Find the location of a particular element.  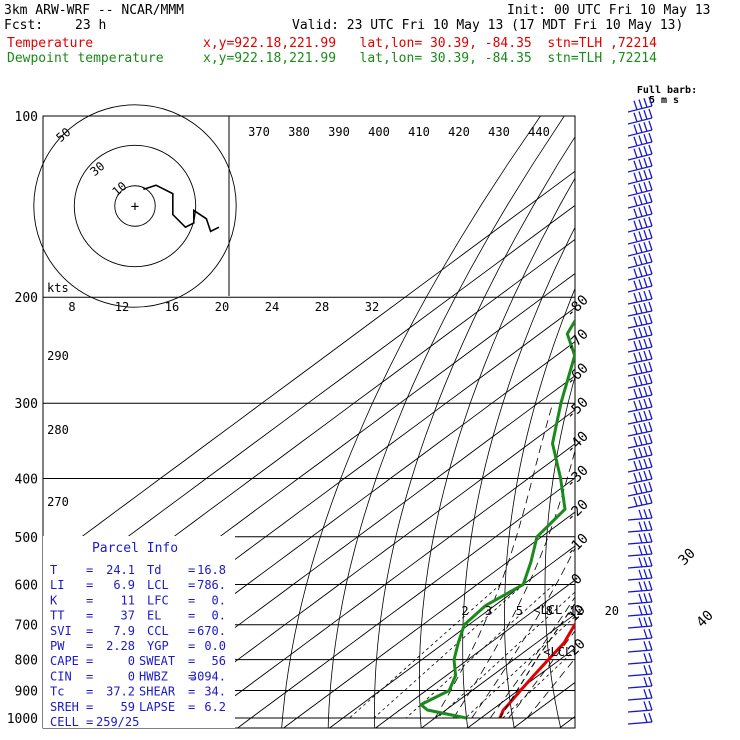

temperature-tick-label: -40 is located at coordinates (577, 442).